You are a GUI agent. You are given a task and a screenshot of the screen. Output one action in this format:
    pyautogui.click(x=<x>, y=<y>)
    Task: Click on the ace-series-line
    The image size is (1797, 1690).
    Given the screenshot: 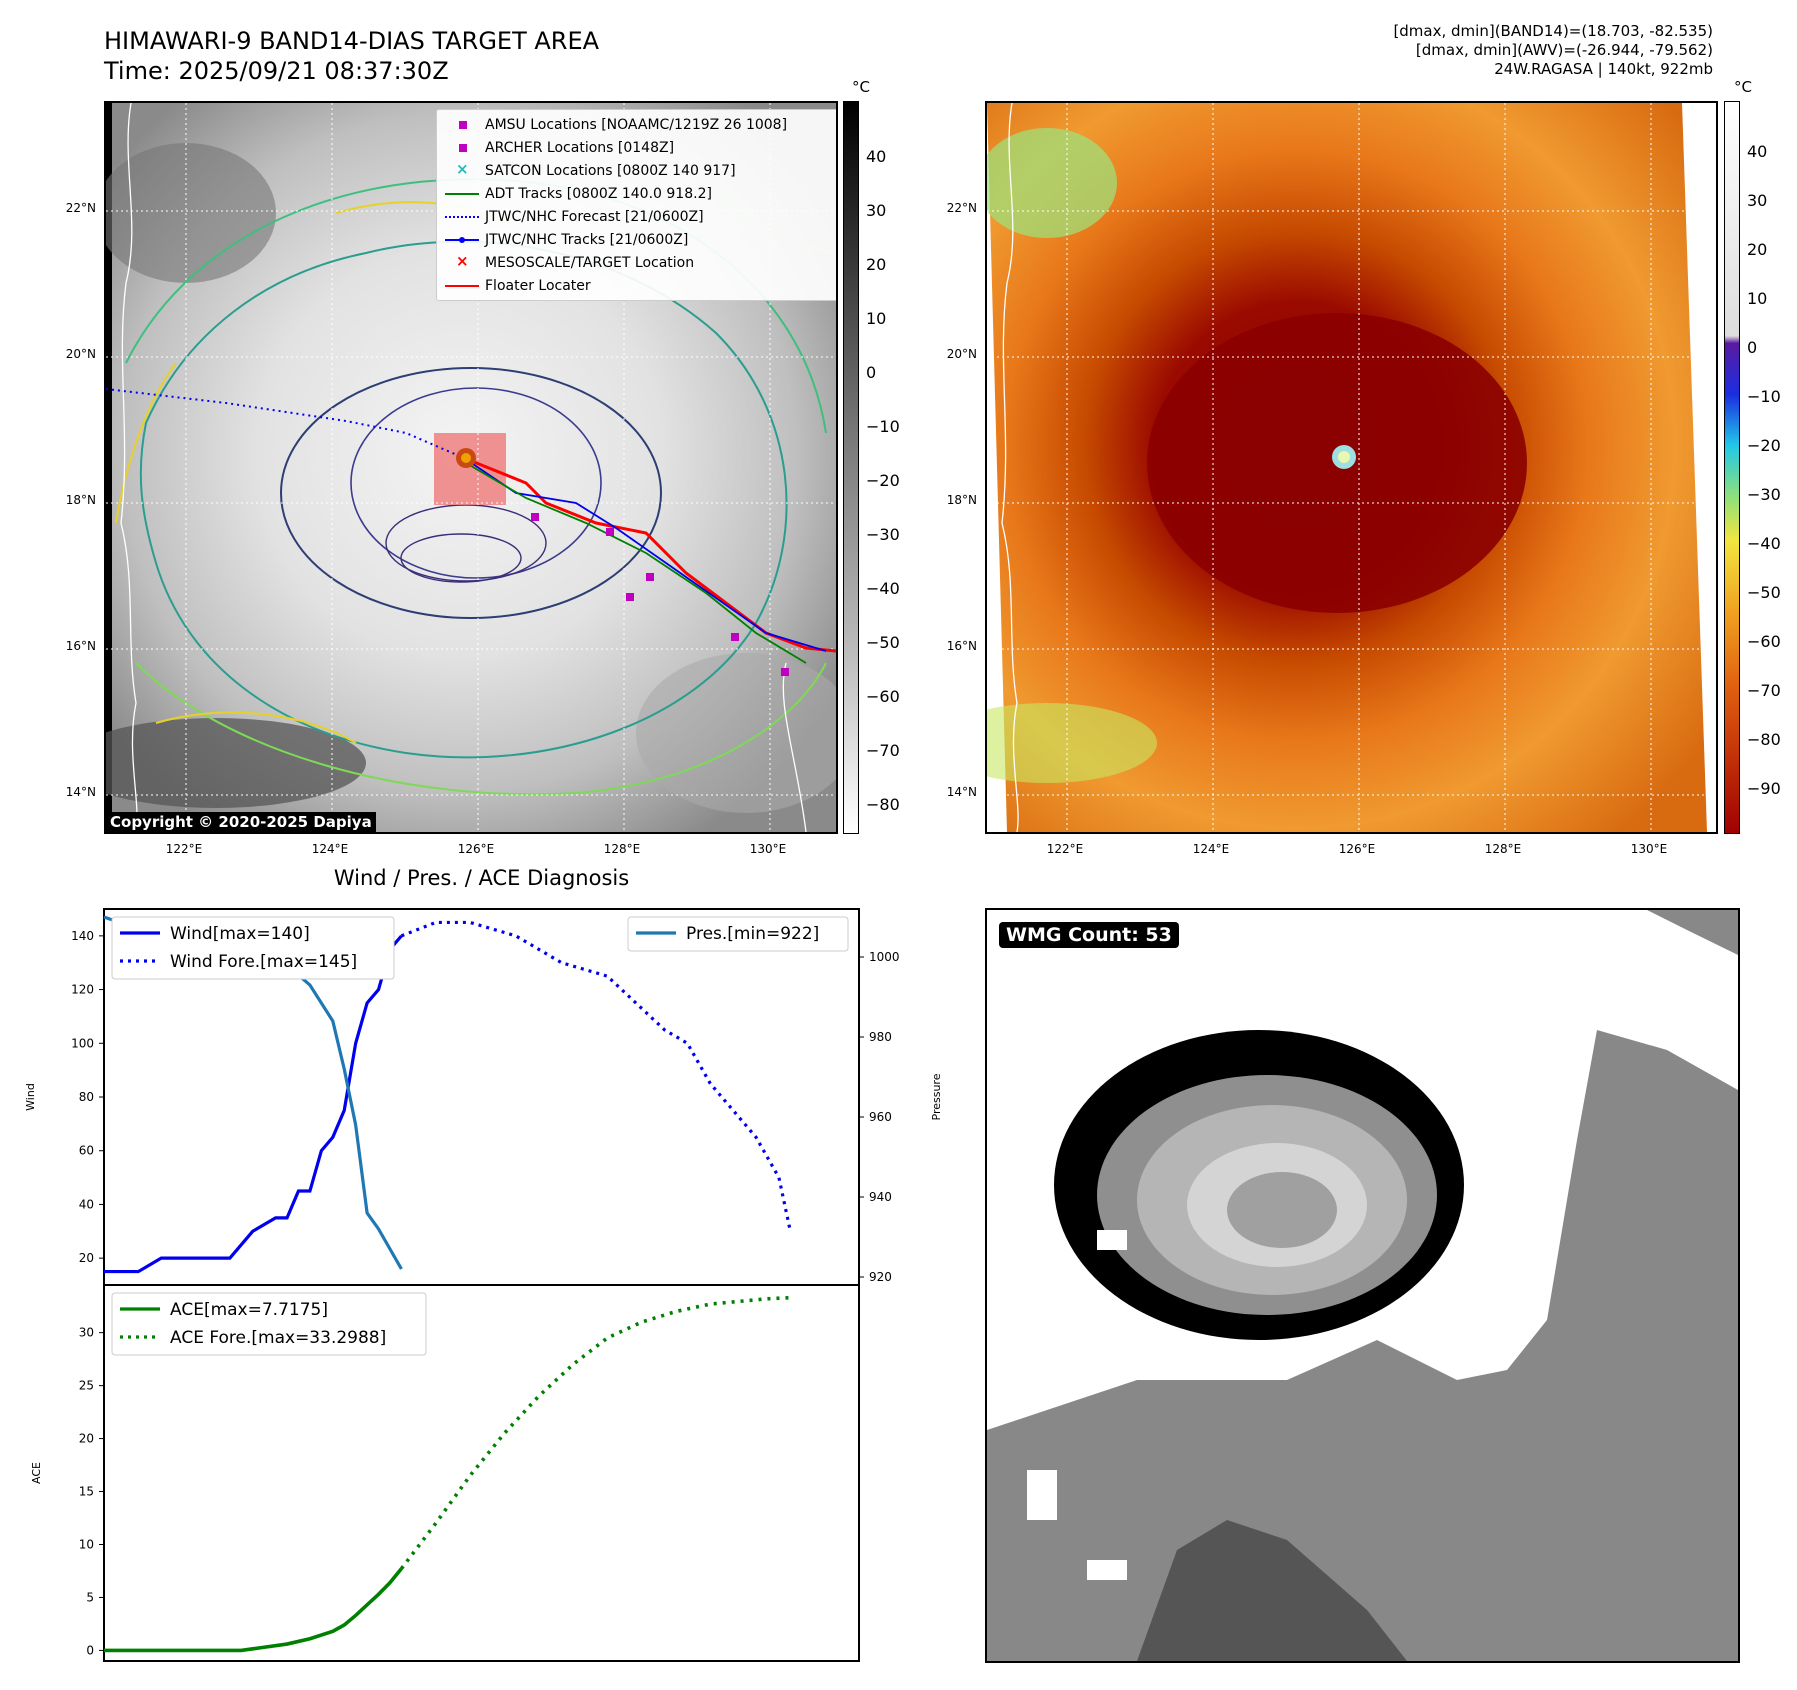 What is the action you would take?
    pyautogui.click(x=253, y=1610)
    